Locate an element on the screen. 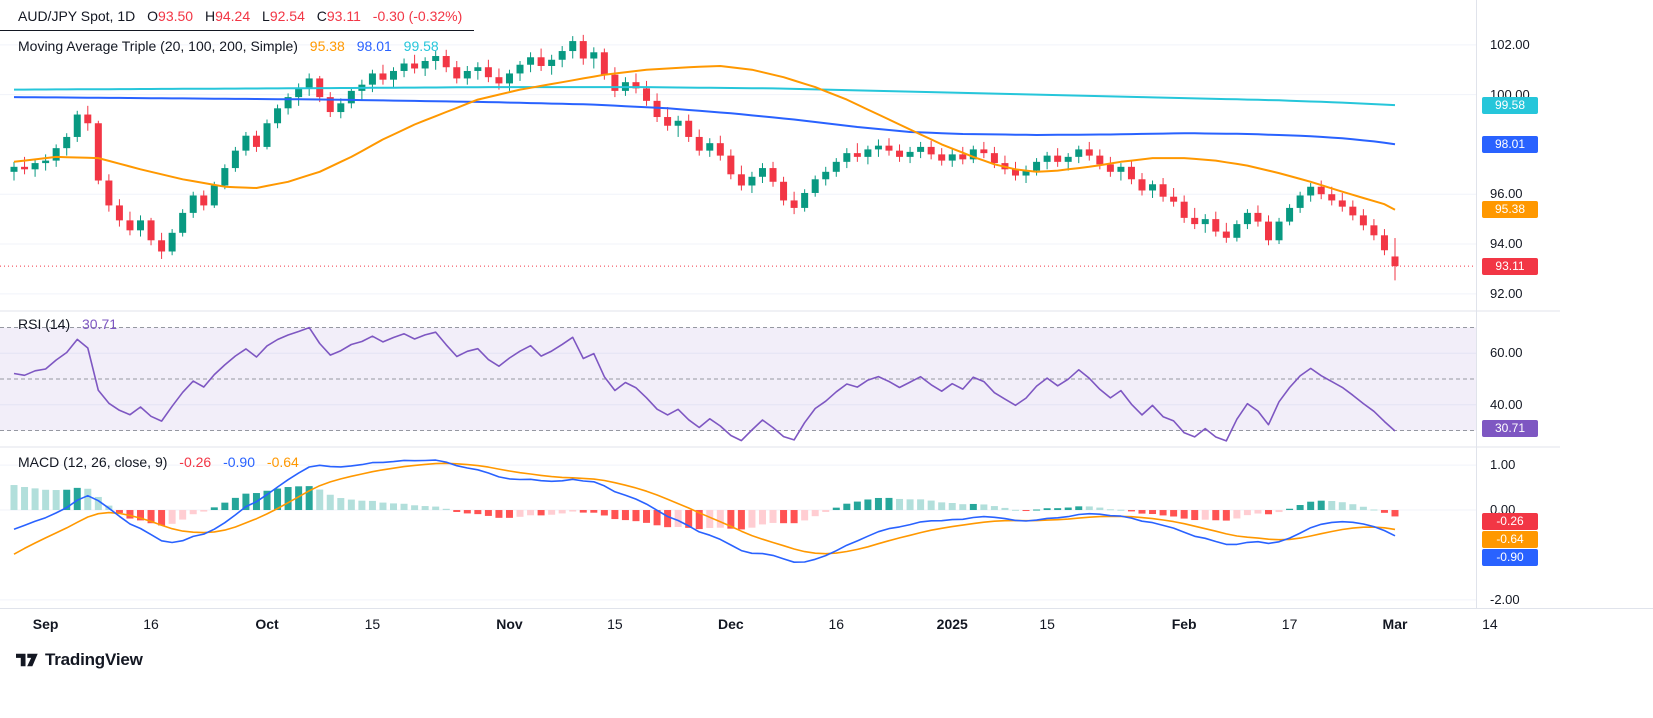 The width and height of the screenshot is (1653, 718). price-axis-label: 92.00 is located at coordinates (1506, 293).